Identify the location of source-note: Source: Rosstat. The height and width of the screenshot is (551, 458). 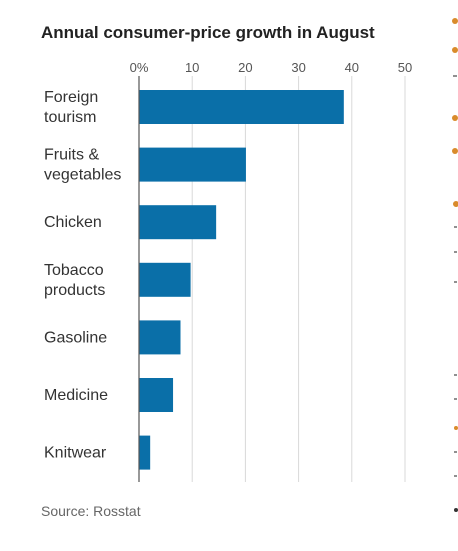
(91, 511).